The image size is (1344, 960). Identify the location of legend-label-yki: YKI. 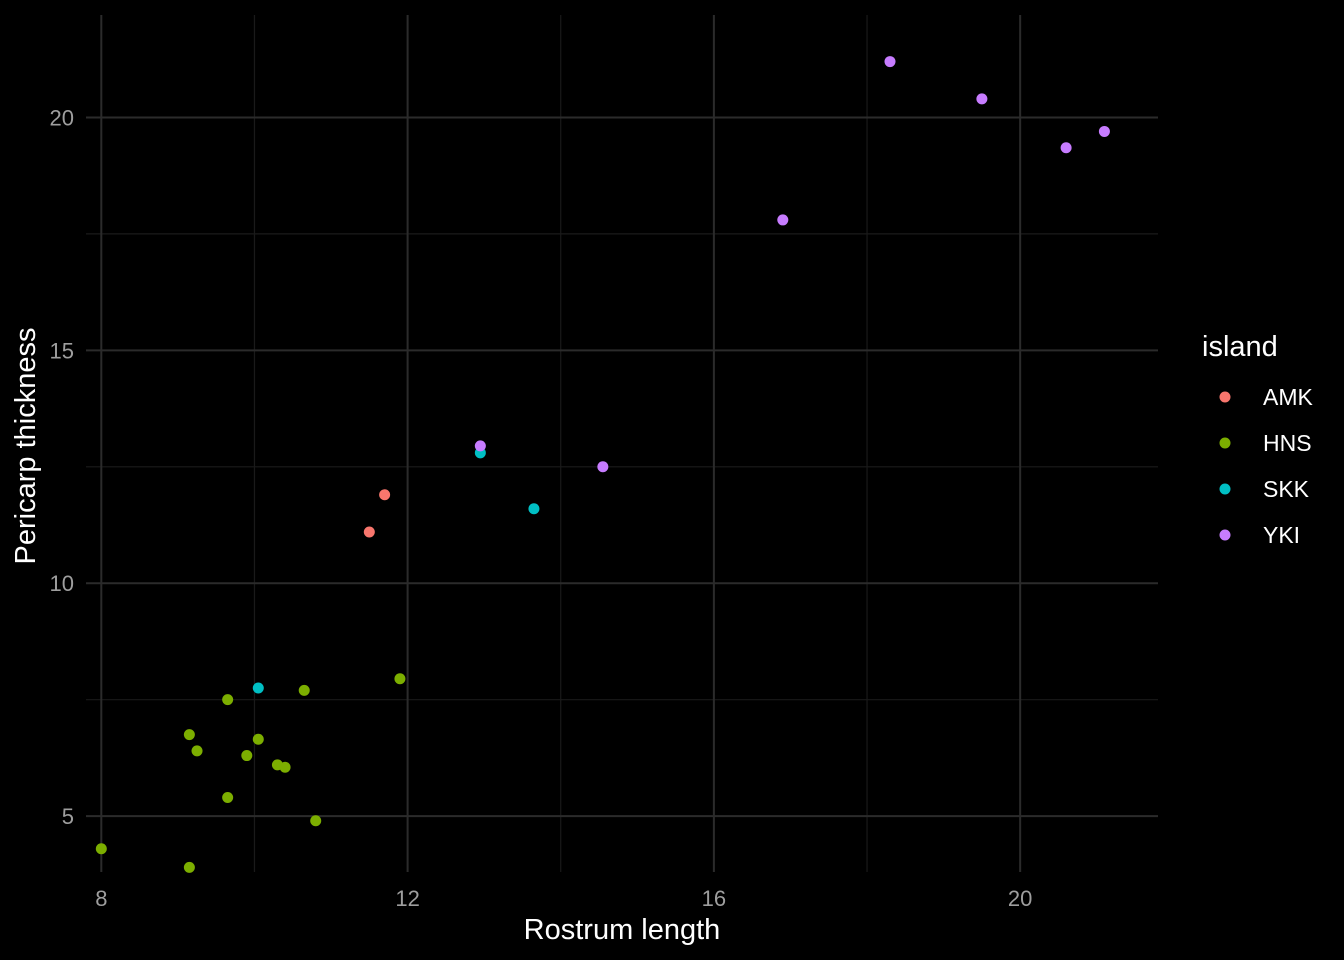
(1281, 535).